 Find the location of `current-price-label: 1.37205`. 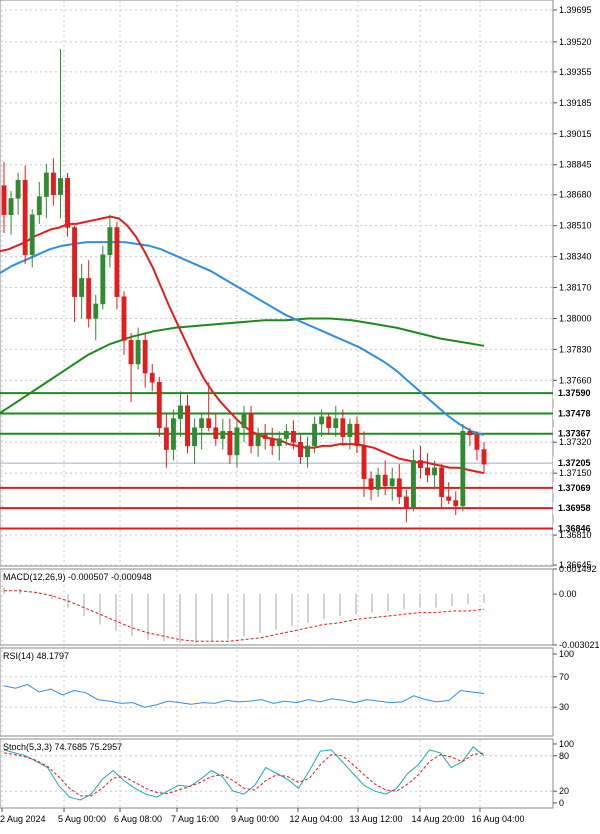

current-price-label: 1.37205 is located at coordinates (574, 463).